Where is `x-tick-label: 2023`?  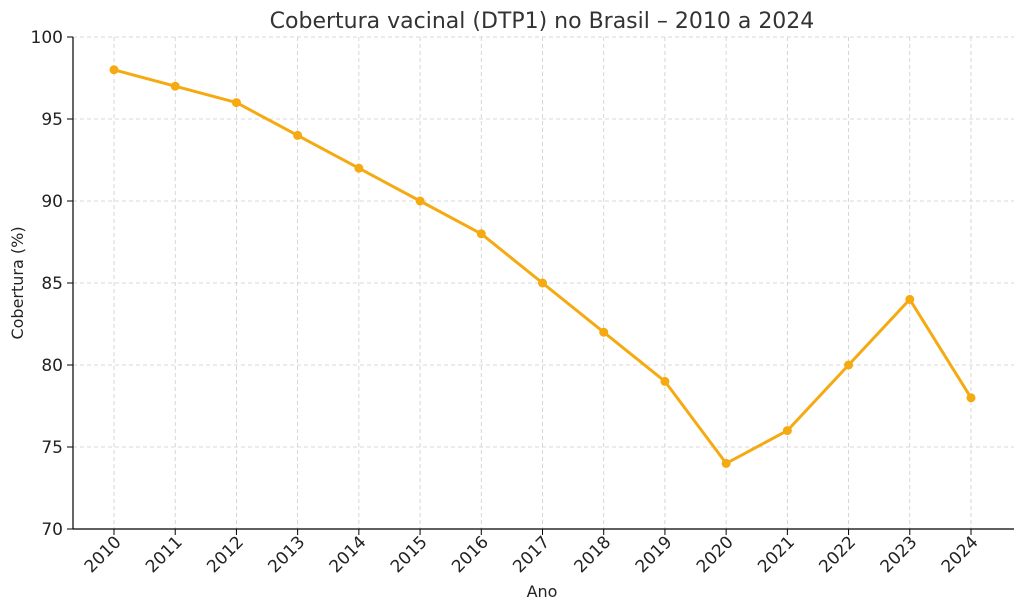
x-tick-label: 2023 is located at coordinates (899, 554).